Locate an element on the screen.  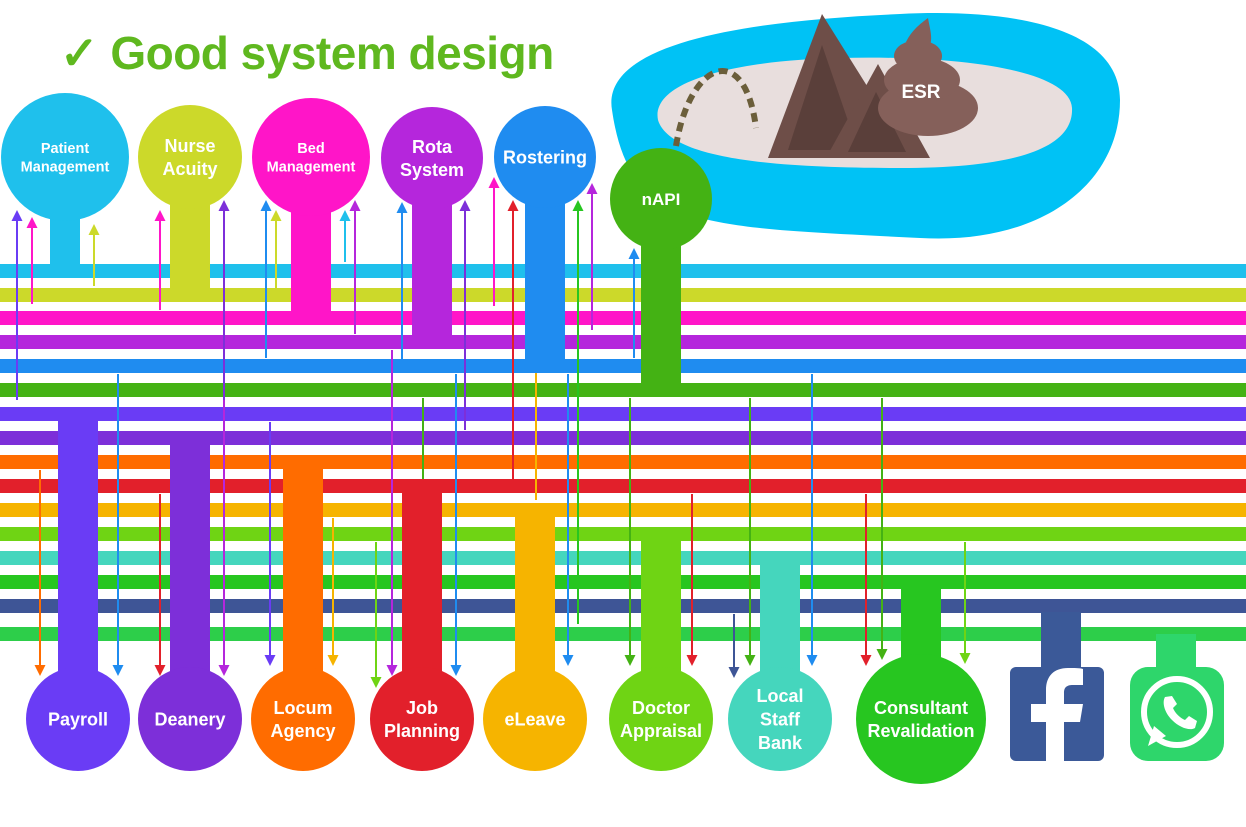
esr-island: ESR is located at coordinates (865, 126).